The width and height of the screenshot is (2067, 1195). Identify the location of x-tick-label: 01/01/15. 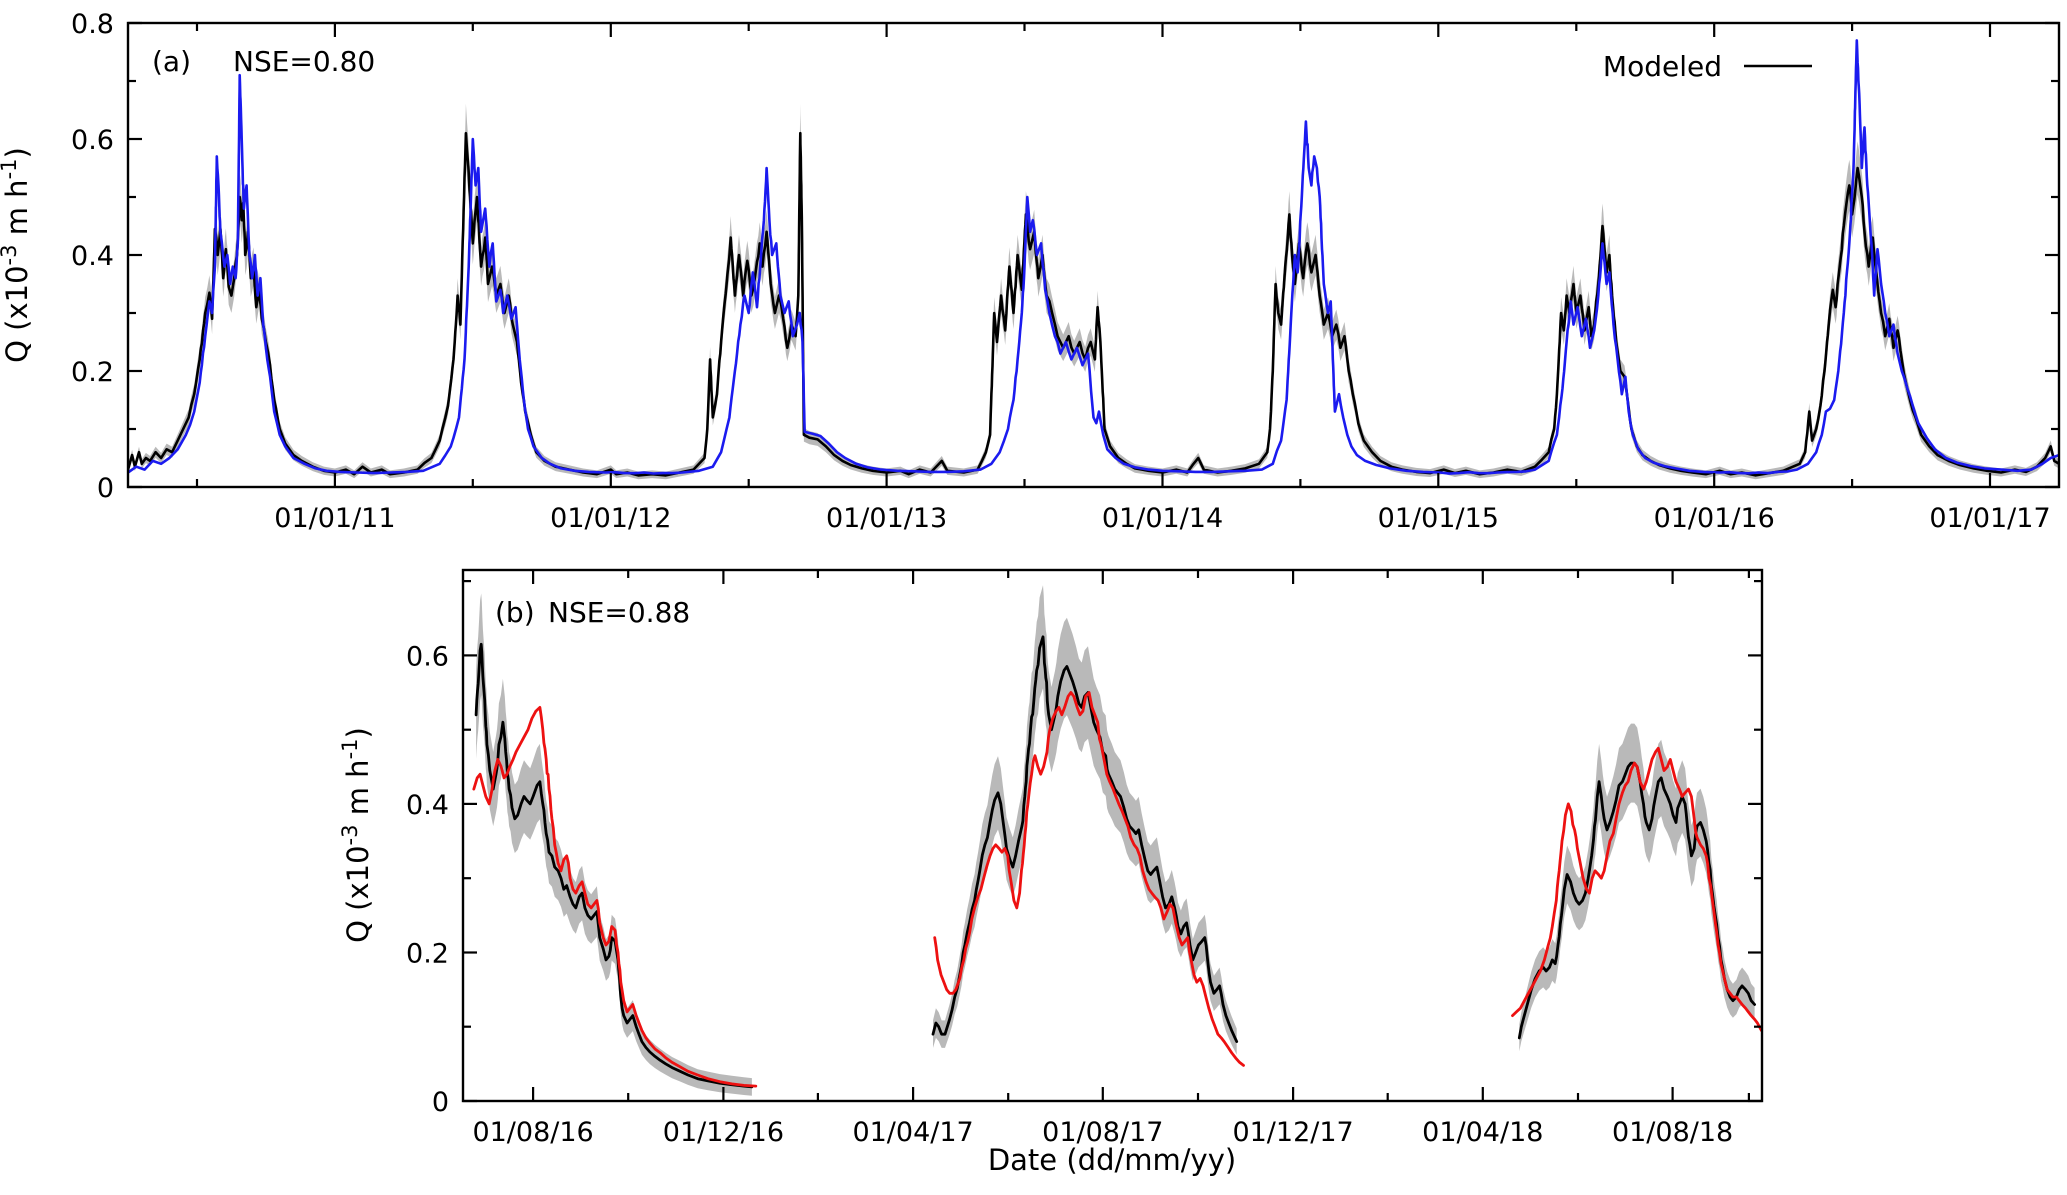
(1438, 518).